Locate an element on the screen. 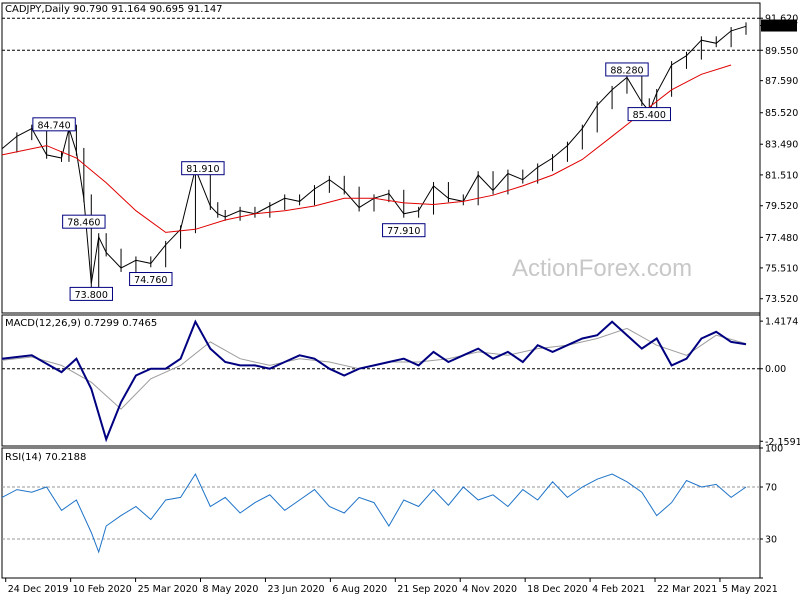 The width and height of the screenshot is (800, 600). x-tick-label: 21 Sep 2020 is located at coordinates (427, 589).